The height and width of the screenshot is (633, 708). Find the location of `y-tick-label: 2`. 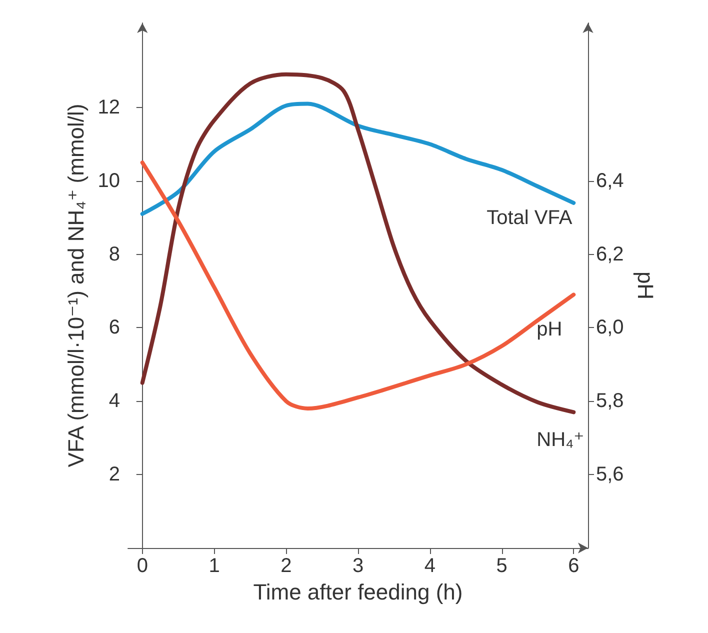

y-tick-label: 2 is located at coordinates (114, 475).